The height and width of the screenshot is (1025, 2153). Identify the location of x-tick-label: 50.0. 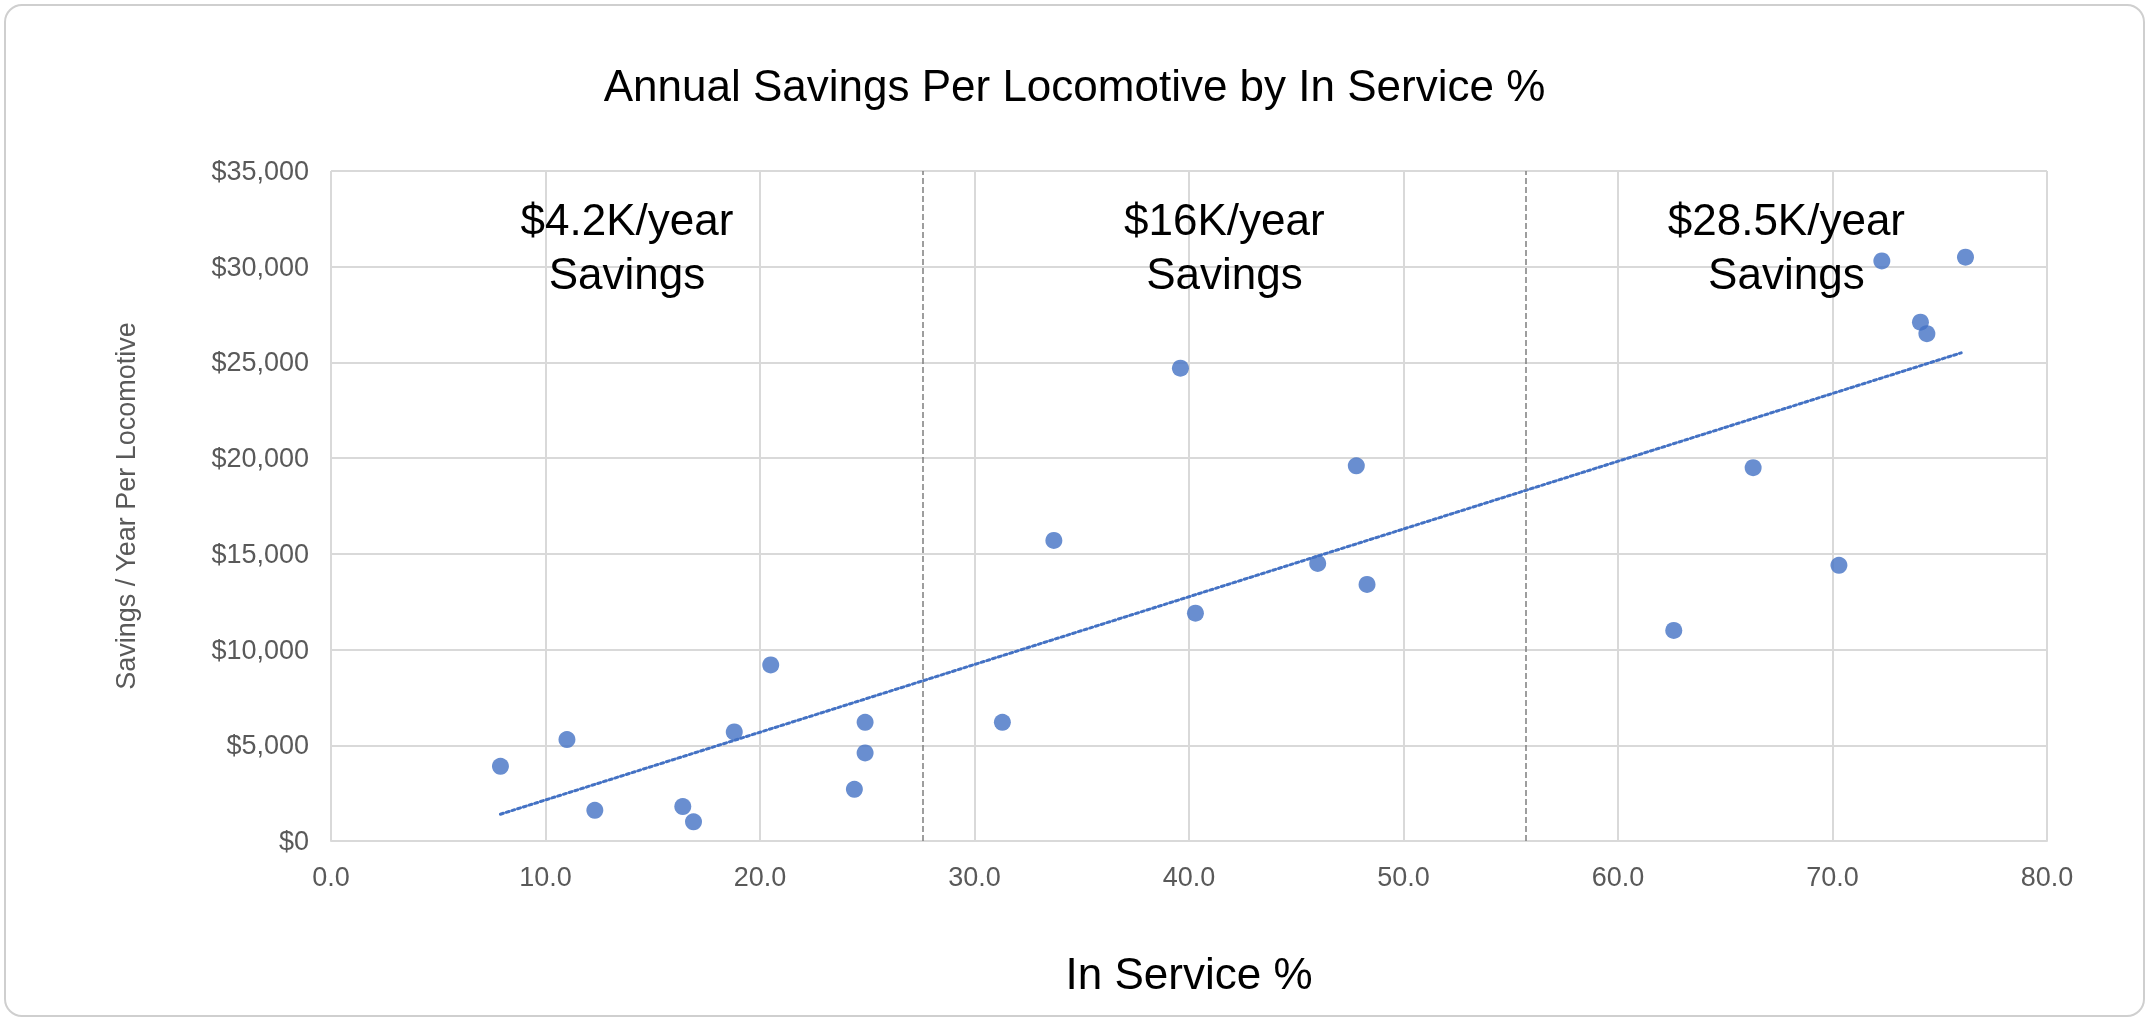
(1403, 876).